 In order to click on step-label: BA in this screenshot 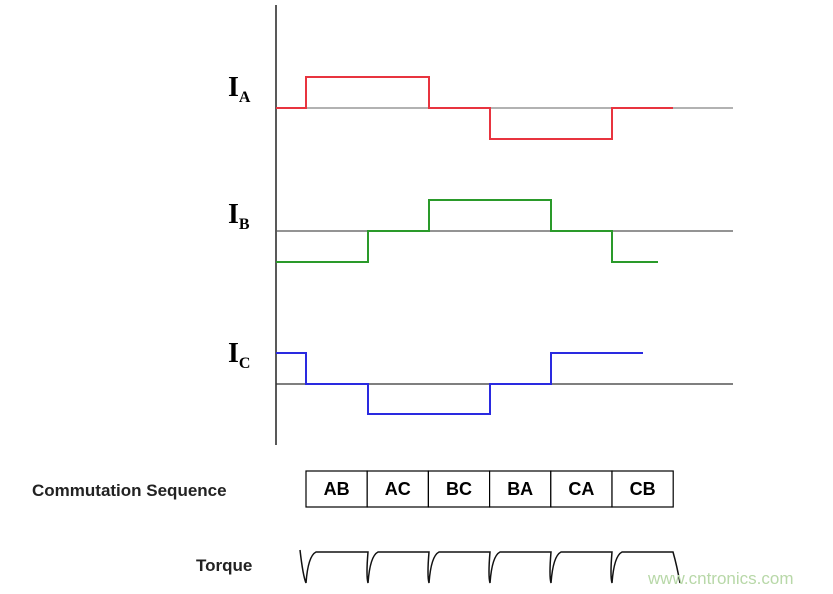, I will do `click(520, 489)`.